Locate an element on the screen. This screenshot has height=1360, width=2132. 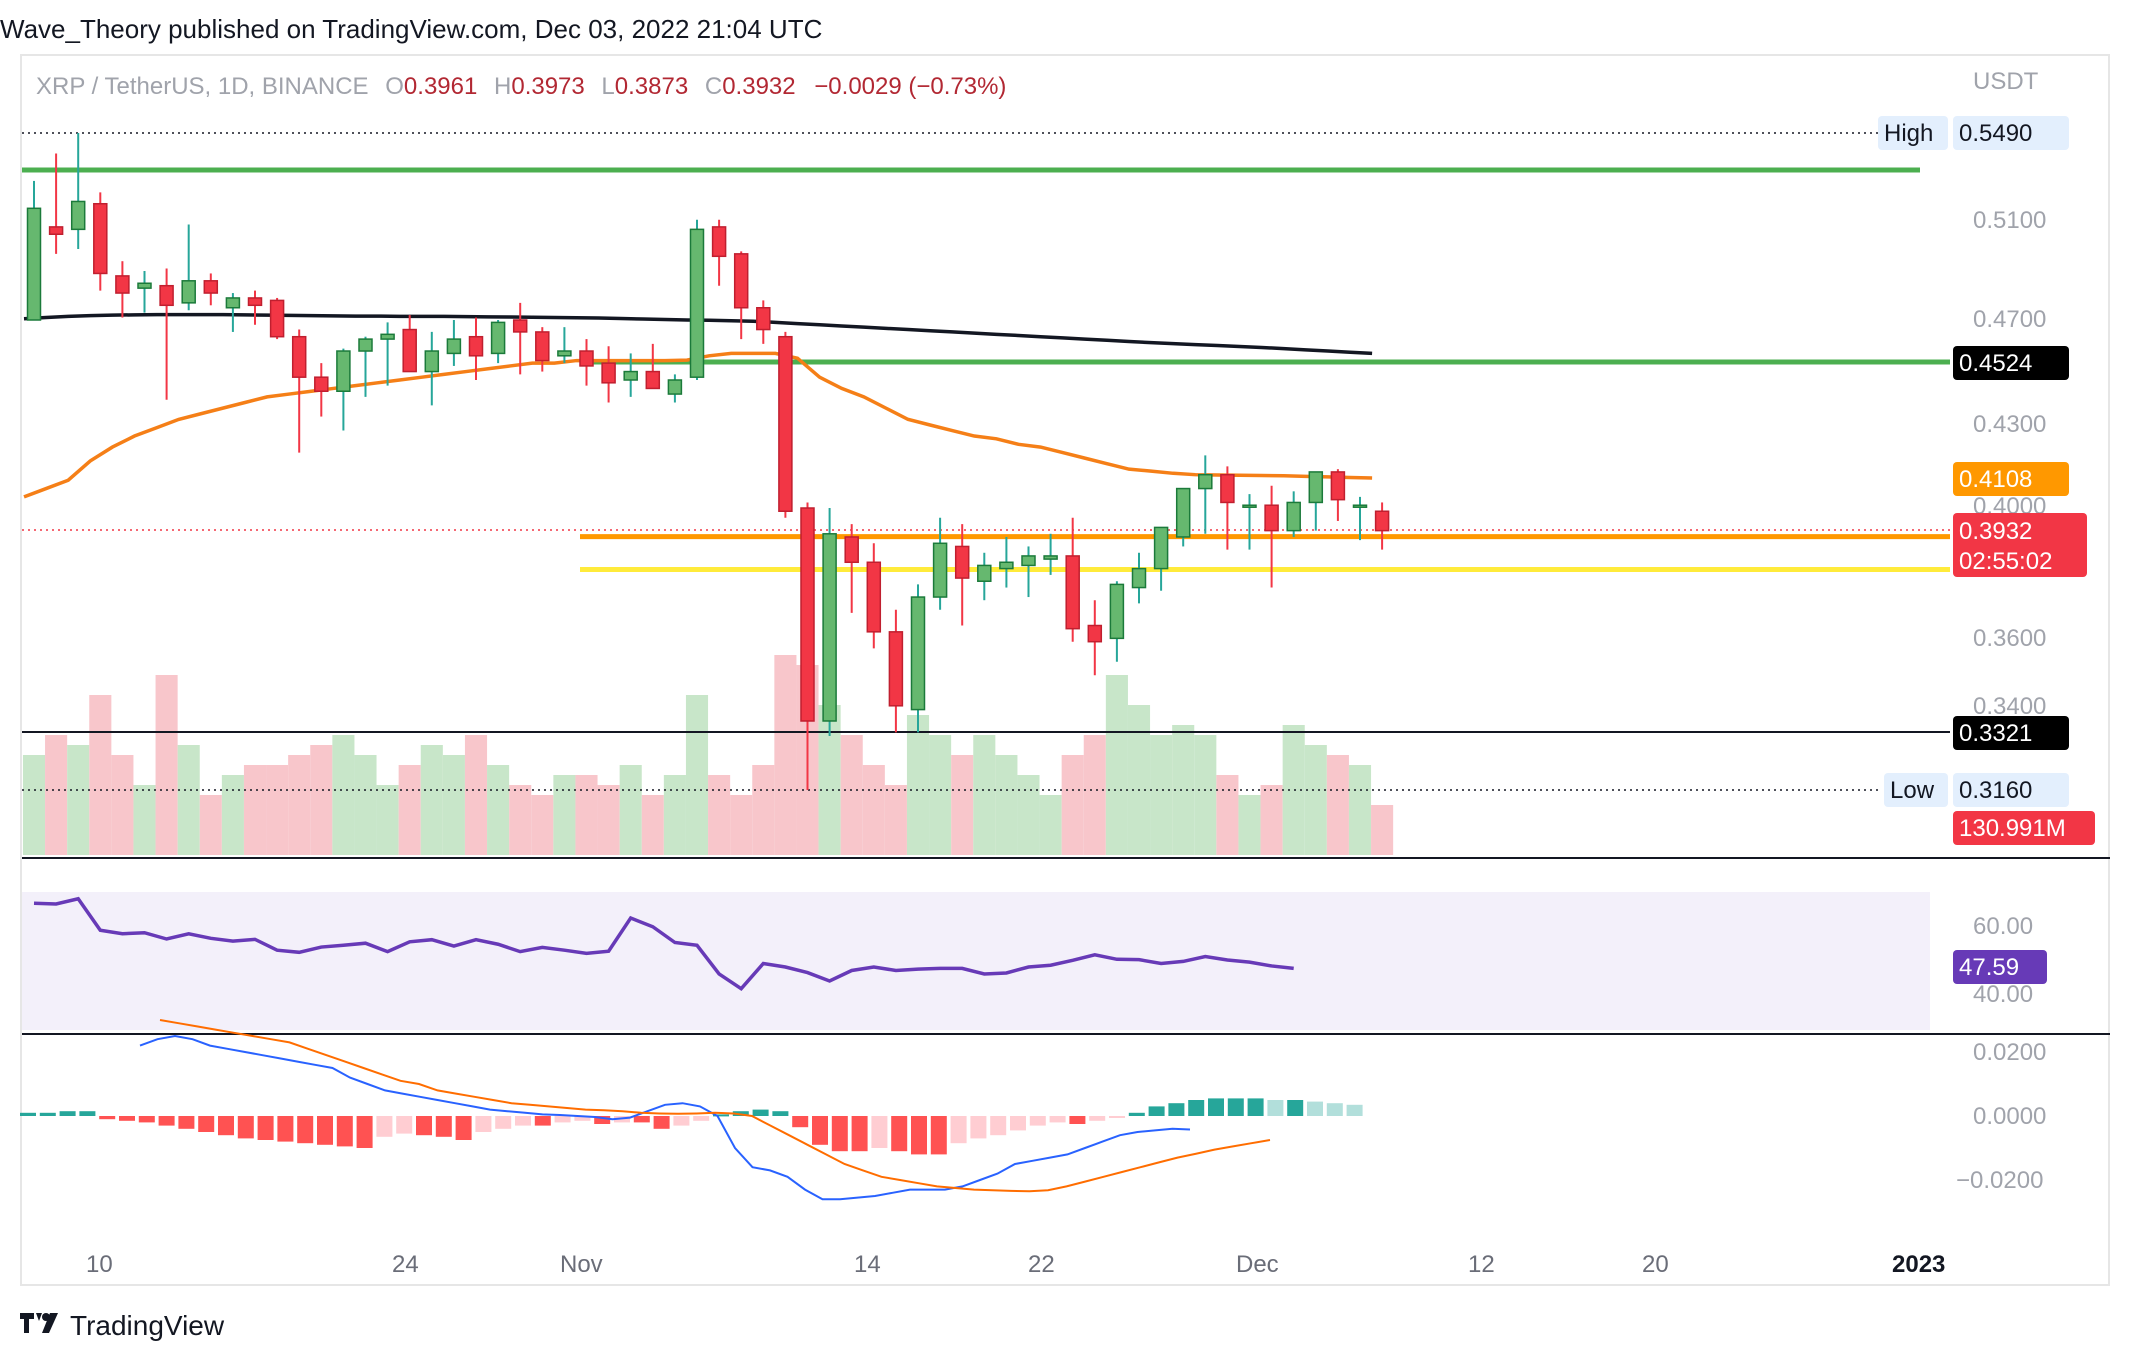
volume-layer is located at coordinates (708, 755).